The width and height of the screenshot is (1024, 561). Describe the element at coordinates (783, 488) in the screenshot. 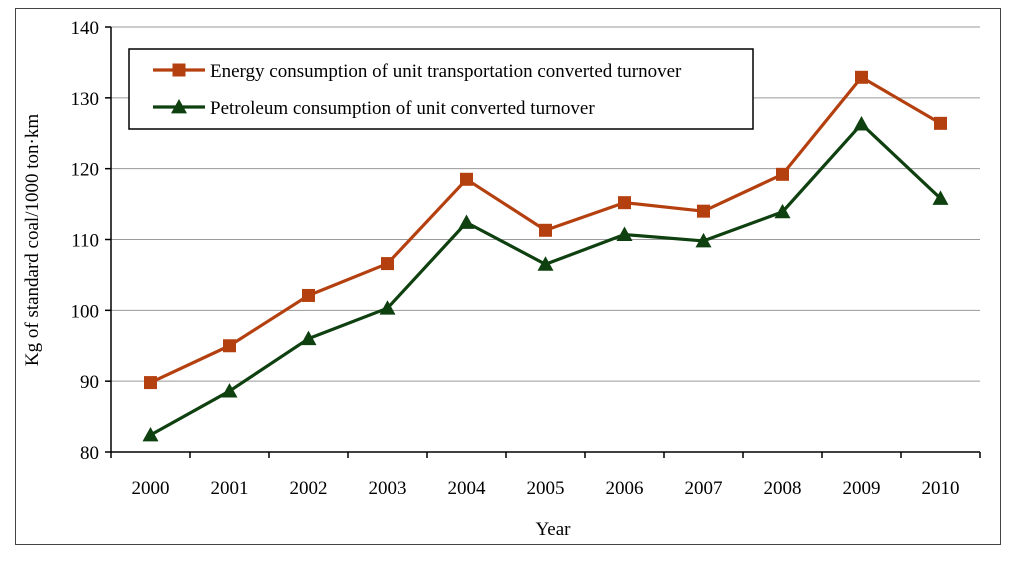

I see `x-tick-label: 2008` at that location.